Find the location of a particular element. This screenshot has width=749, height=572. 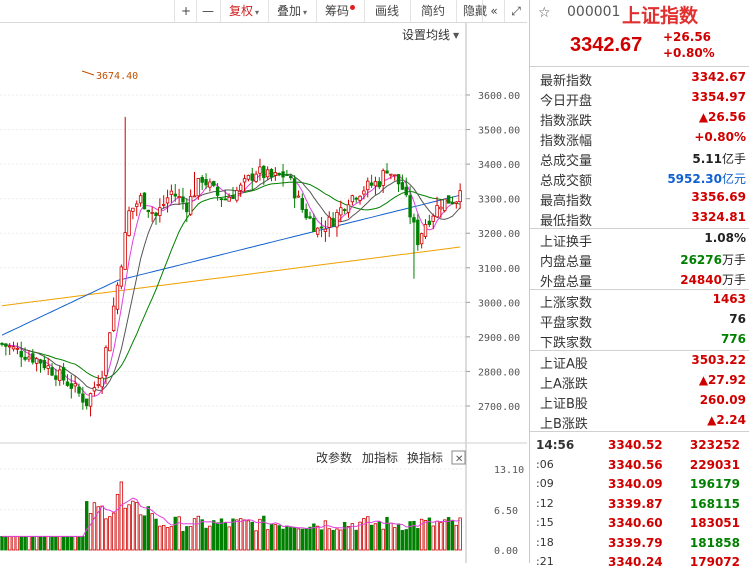

toolbar-simple-button: 简约 is located at coordinates (432, 11).